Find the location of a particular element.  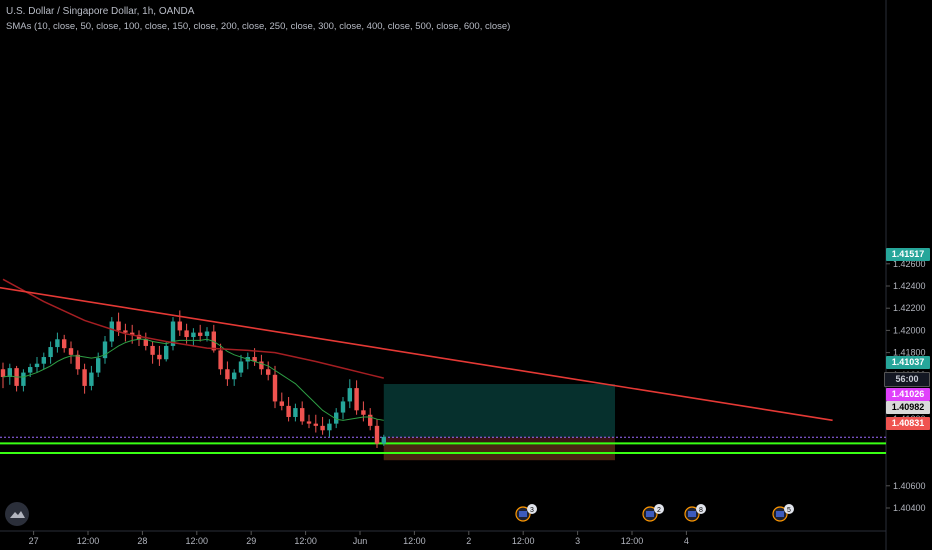

stop-price-label: 1.40831 is located at coordinates (908, 423).